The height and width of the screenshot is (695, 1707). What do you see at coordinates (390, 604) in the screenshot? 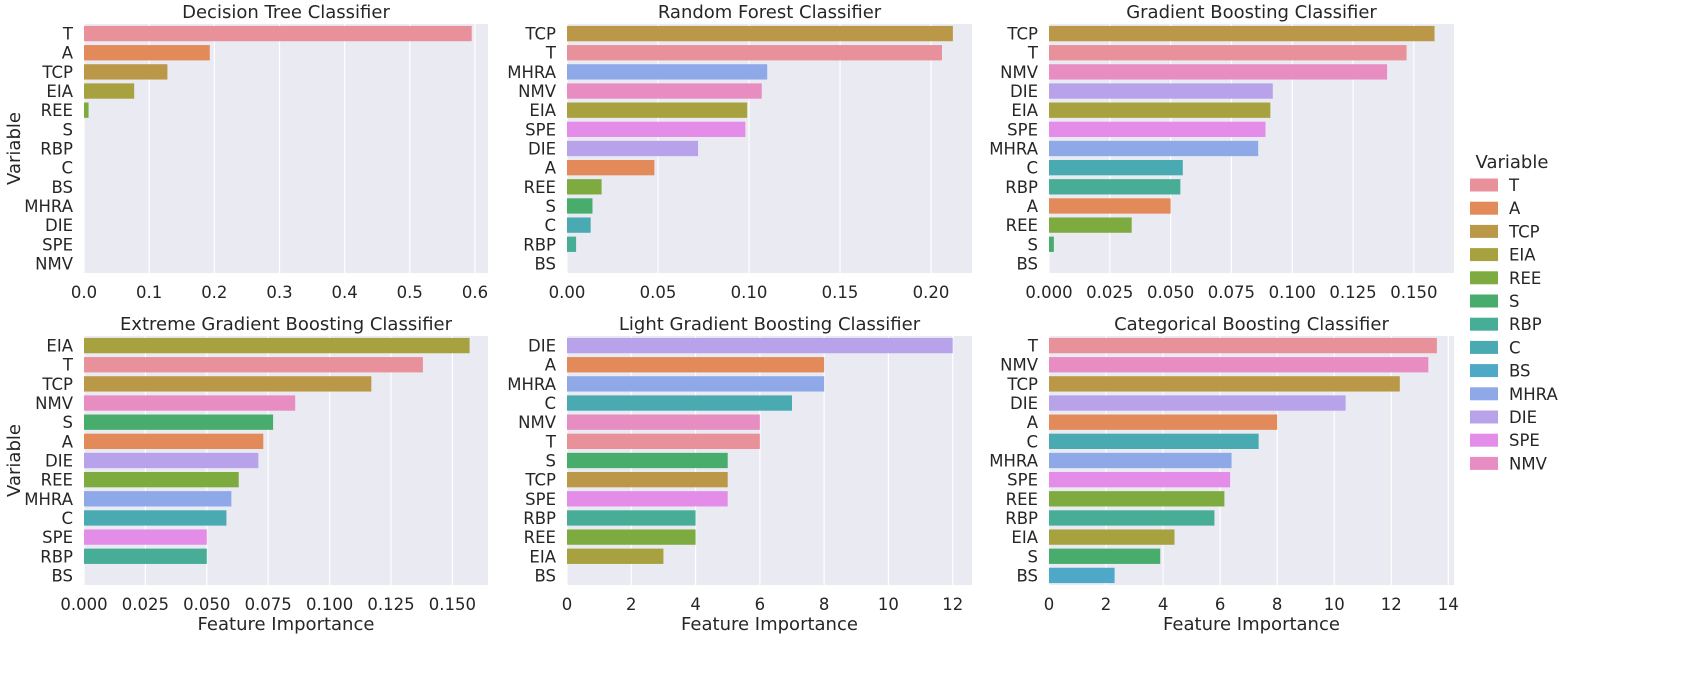
I see `x-tick-label: 0.125` at bounding box center [390, 604].